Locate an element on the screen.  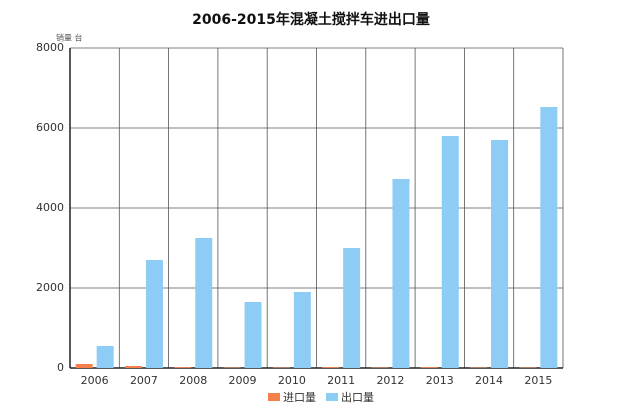
x-tick-label: 2012 is located at coordinates (390, 380).